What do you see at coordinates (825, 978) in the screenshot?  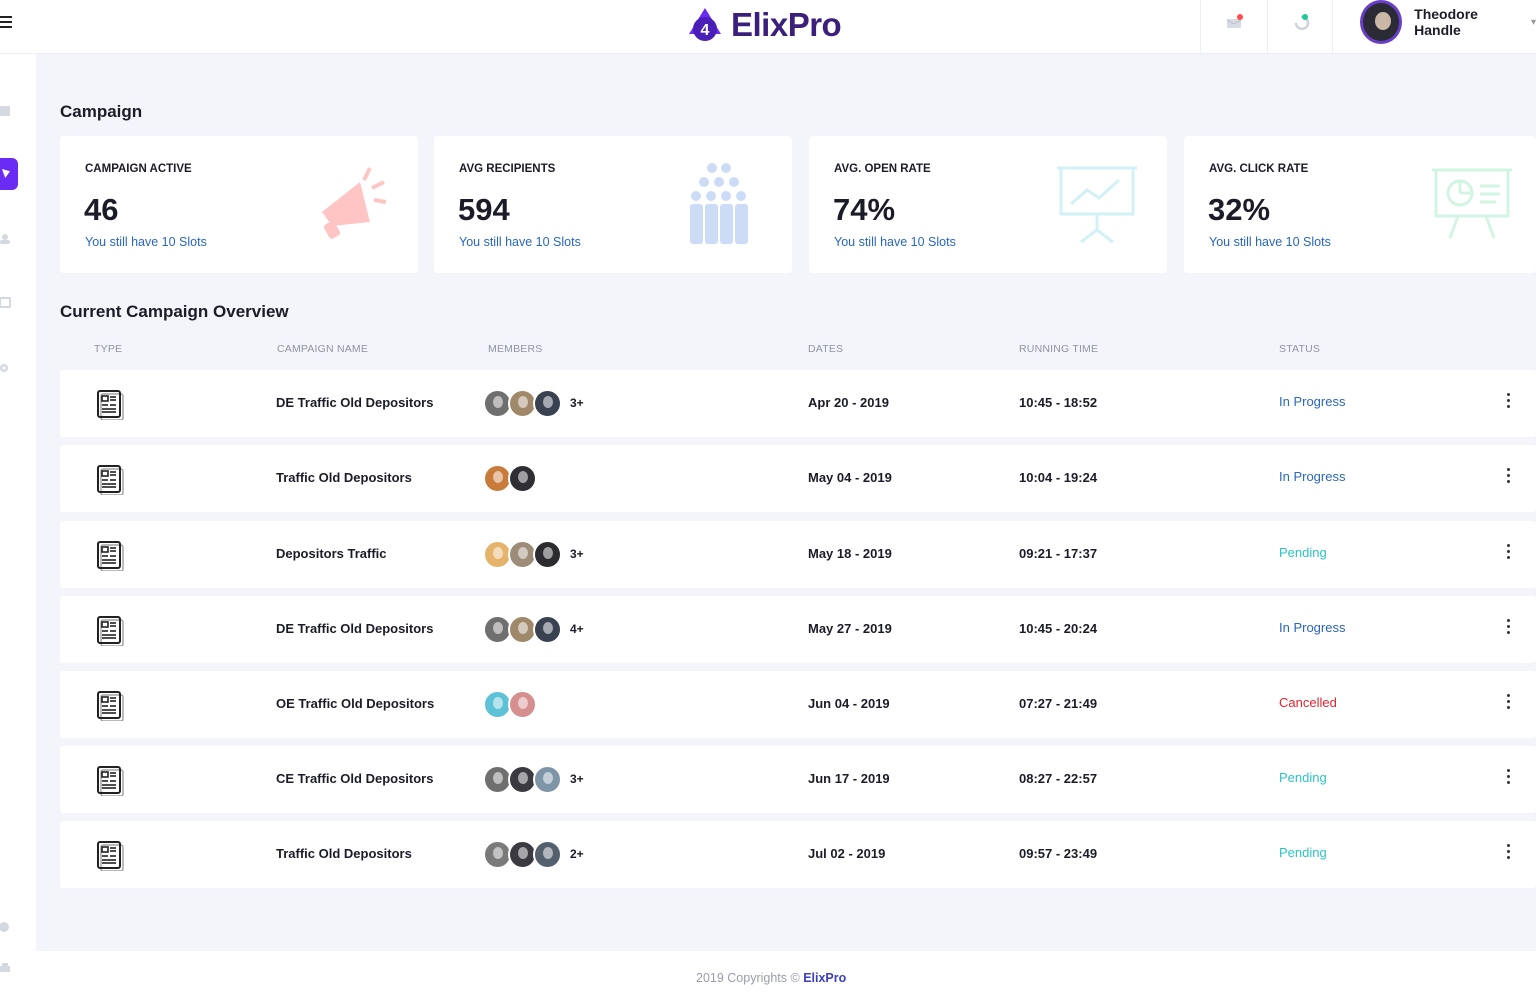 I see `footer-brand-link: ElixPro` at bounding box center [825, 978].